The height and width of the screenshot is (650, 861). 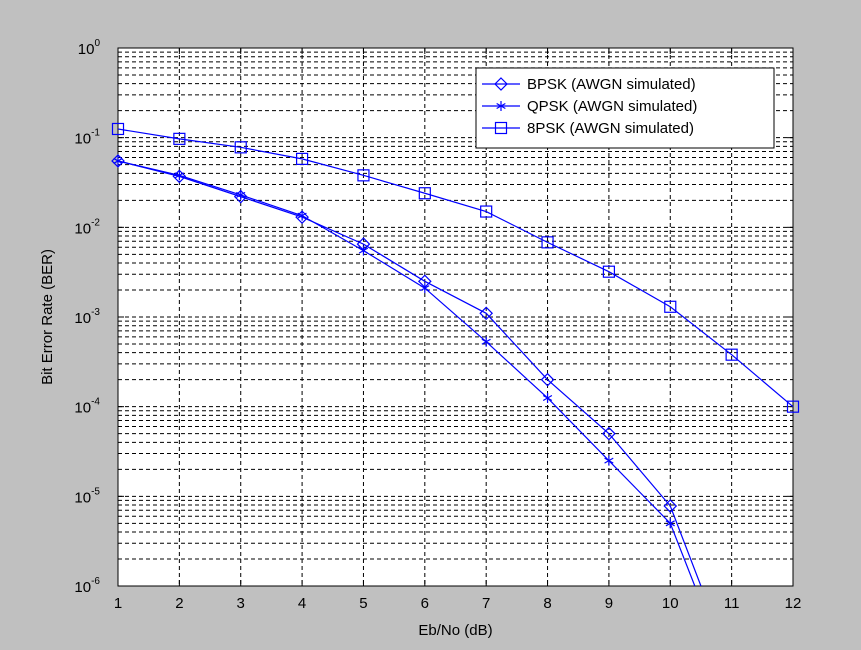 What do you see at coordinates (95, 402) in the screenshot?
I see `y-tick-exponent: -4` at bounding box center [95, 402].